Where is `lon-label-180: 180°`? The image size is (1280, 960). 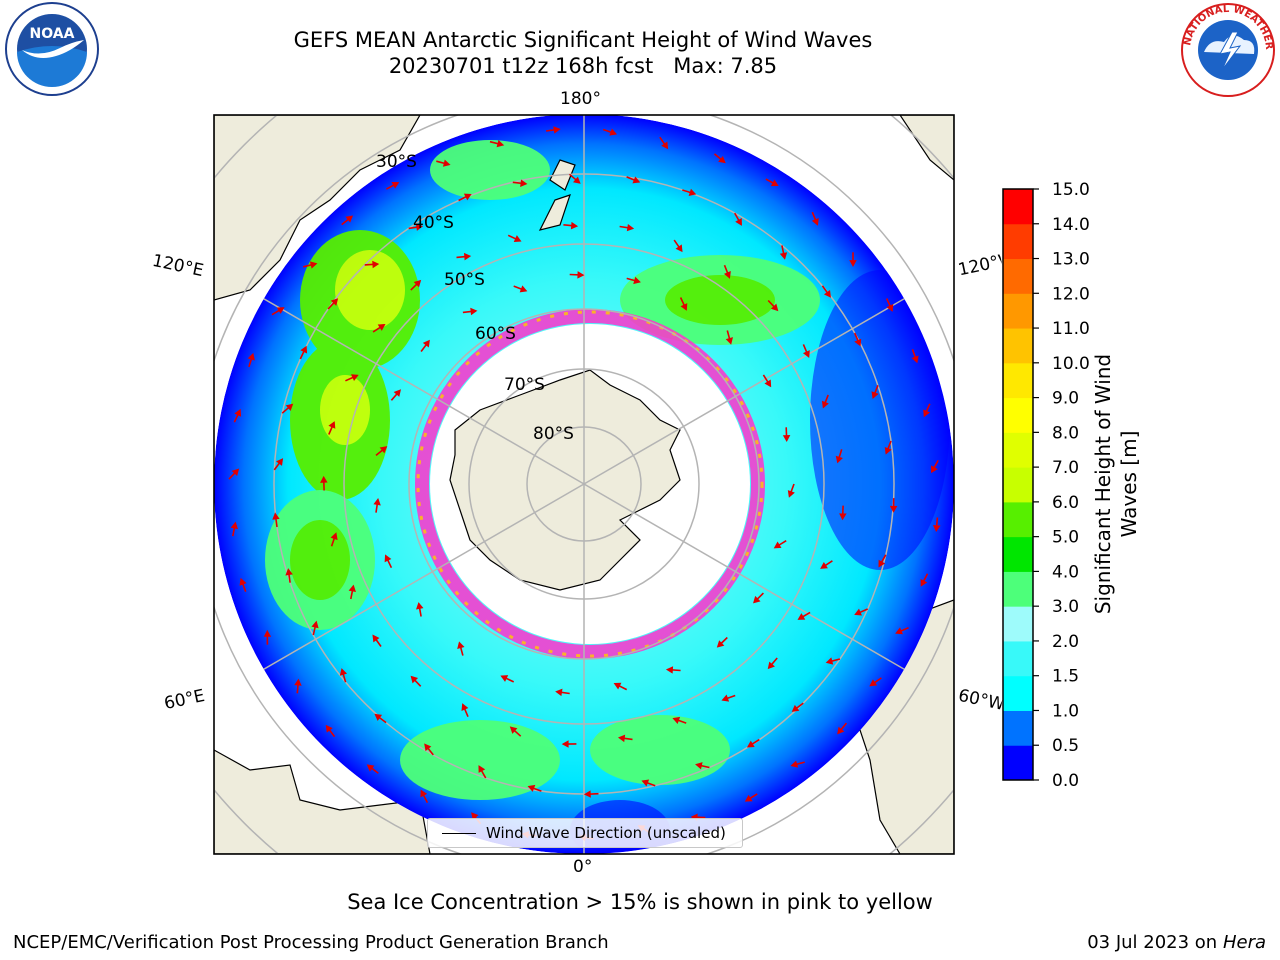 lon-label-180: 180° is located at coordinates (580, 99).